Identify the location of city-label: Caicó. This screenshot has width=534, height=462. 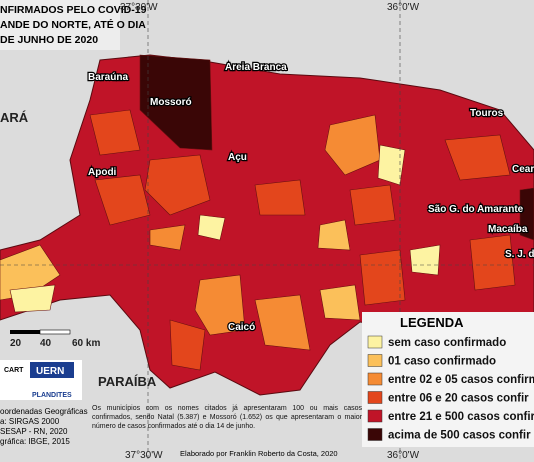
(241, 327).